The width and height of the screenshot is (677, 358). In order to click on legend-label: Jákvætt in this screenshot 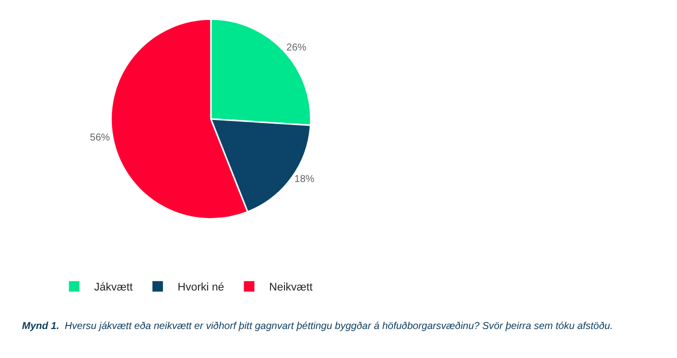, I will do `click(113, 288)`.